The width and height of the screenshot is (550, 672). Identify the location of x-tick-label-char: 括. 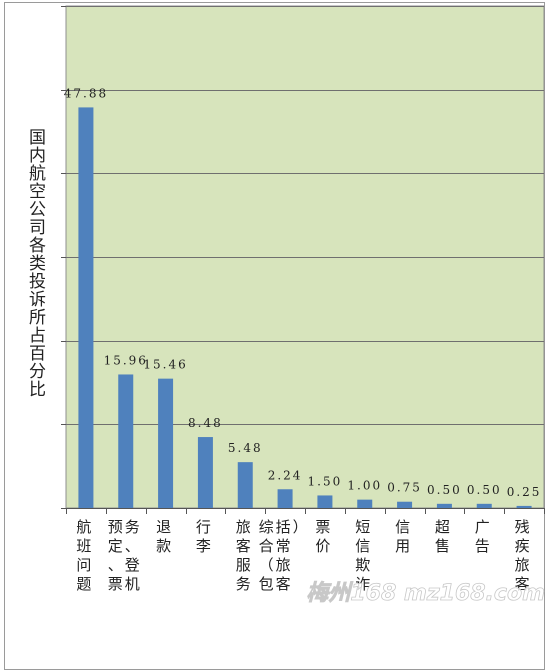
(283, 527).